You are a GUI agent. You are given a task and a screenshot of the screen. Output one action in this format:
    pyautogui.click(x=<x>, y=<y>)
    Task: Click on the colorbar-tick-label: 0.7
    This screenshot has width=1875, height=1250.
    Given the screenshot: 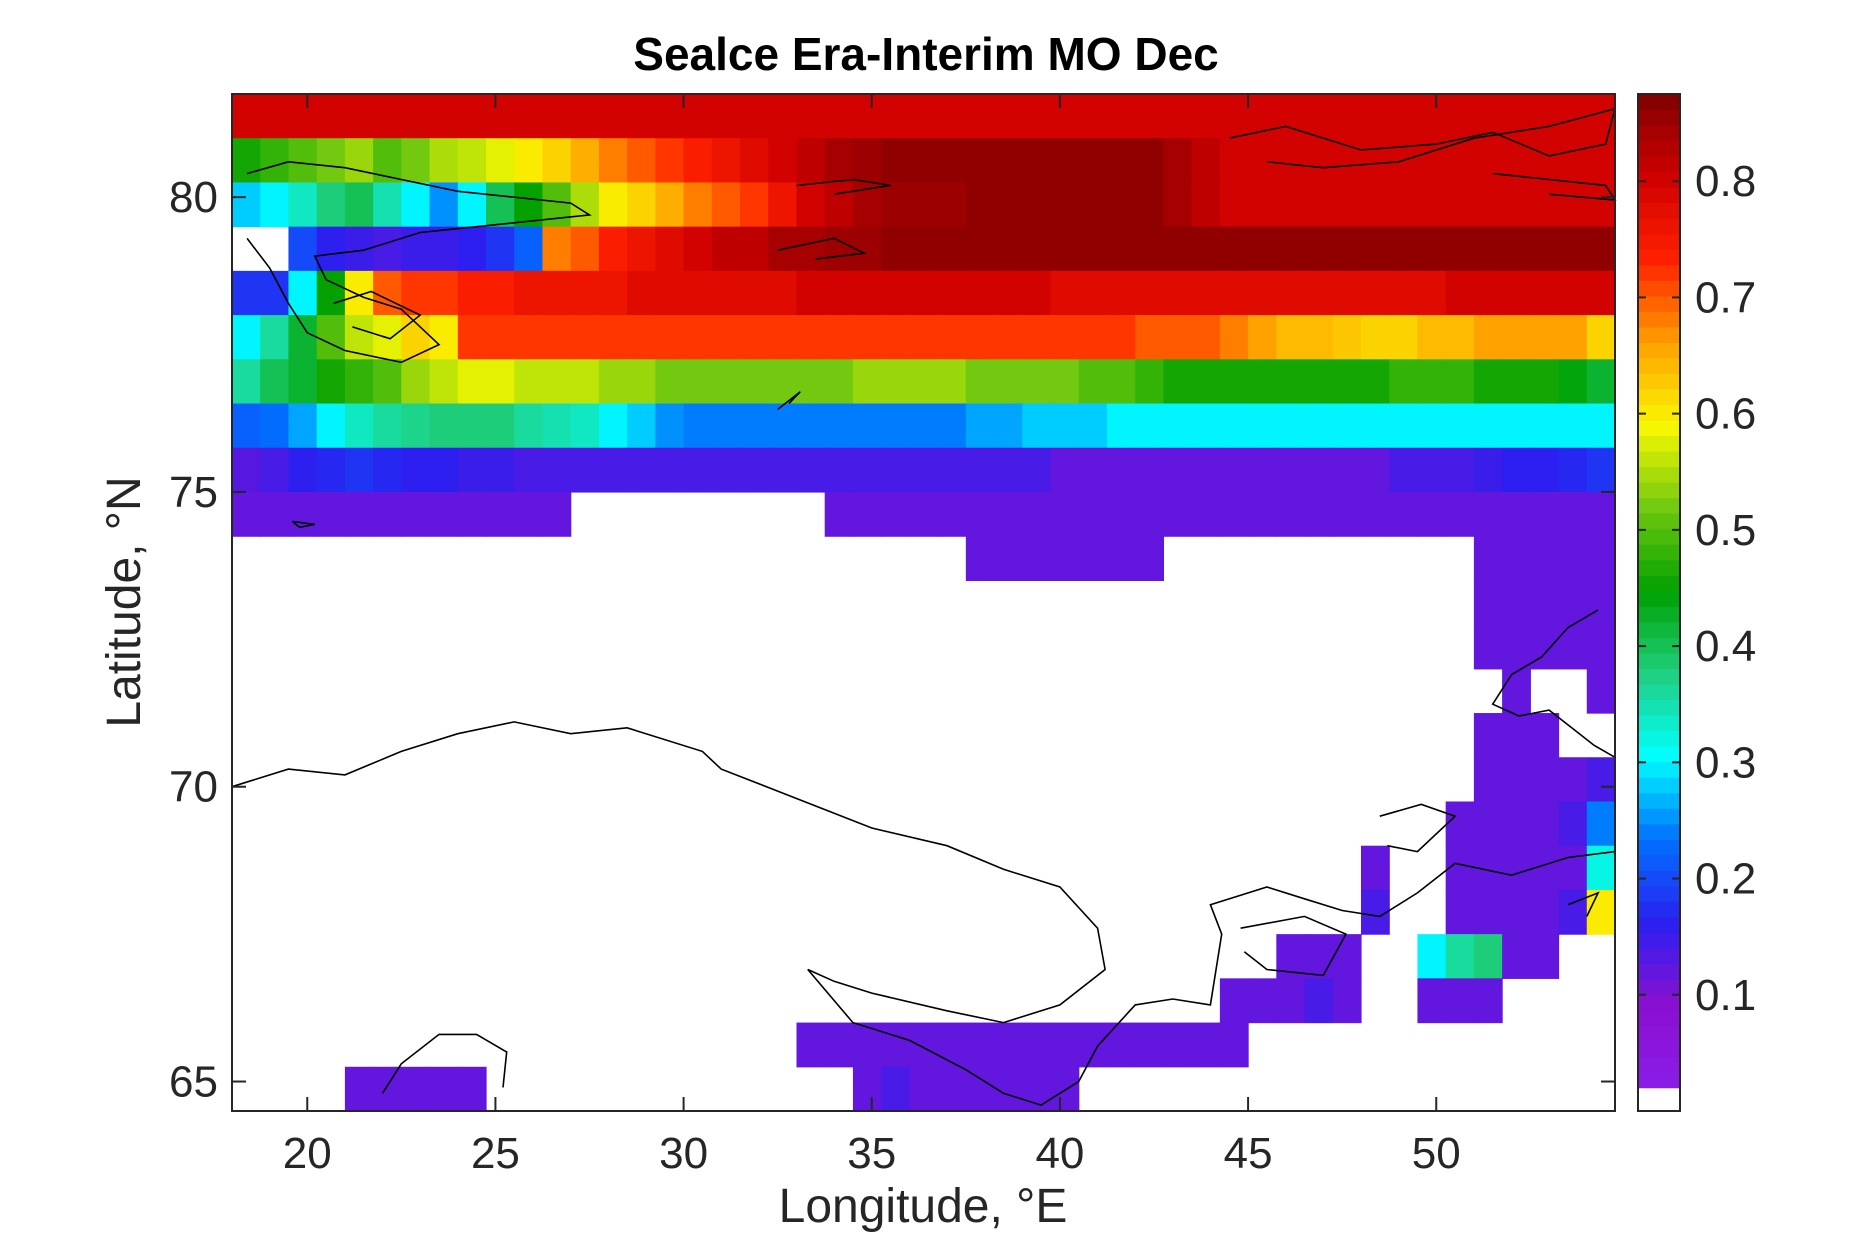 What is the action you would take?
    pyautogui.click(x=1725, y=297)
    